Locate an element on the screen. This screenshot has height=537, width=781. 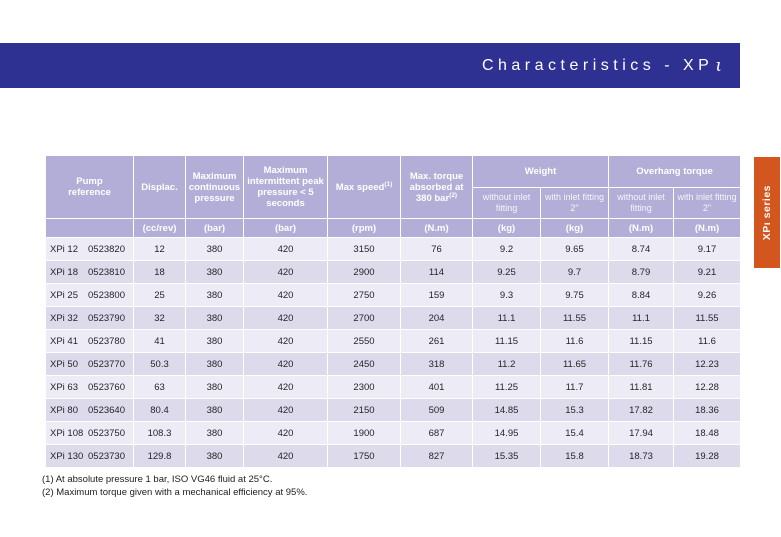
pump-reference-cell: XPi 108 0523750 is located at coordinates (89, 433).